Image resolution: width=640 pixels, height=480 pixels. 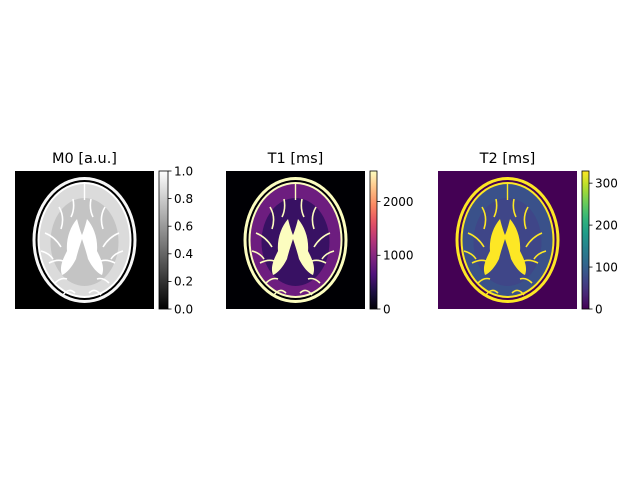 What do you see at coordinates (398, 202) in the screenshot?
I see `colorbar-tick-label: 2000` at bounding box center [398, 202].